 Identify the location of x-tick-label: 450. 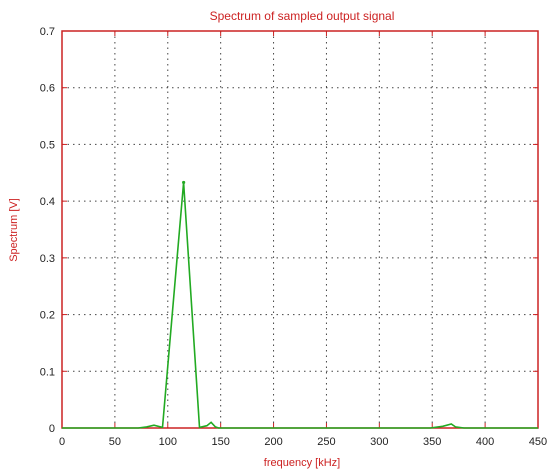
(538, 442).